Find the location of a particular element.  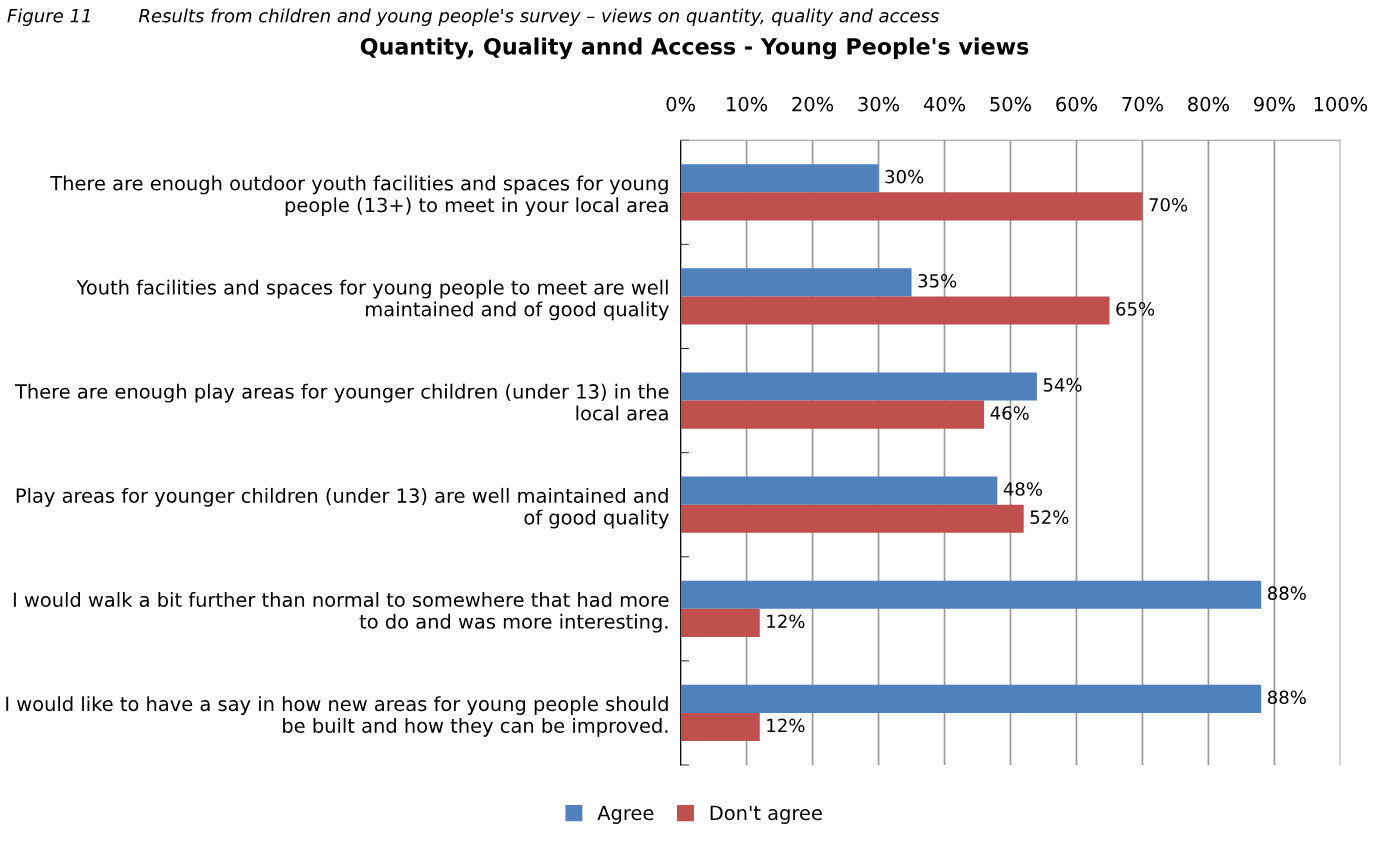

legend-label: Agree is located at coordinates (625, 814).